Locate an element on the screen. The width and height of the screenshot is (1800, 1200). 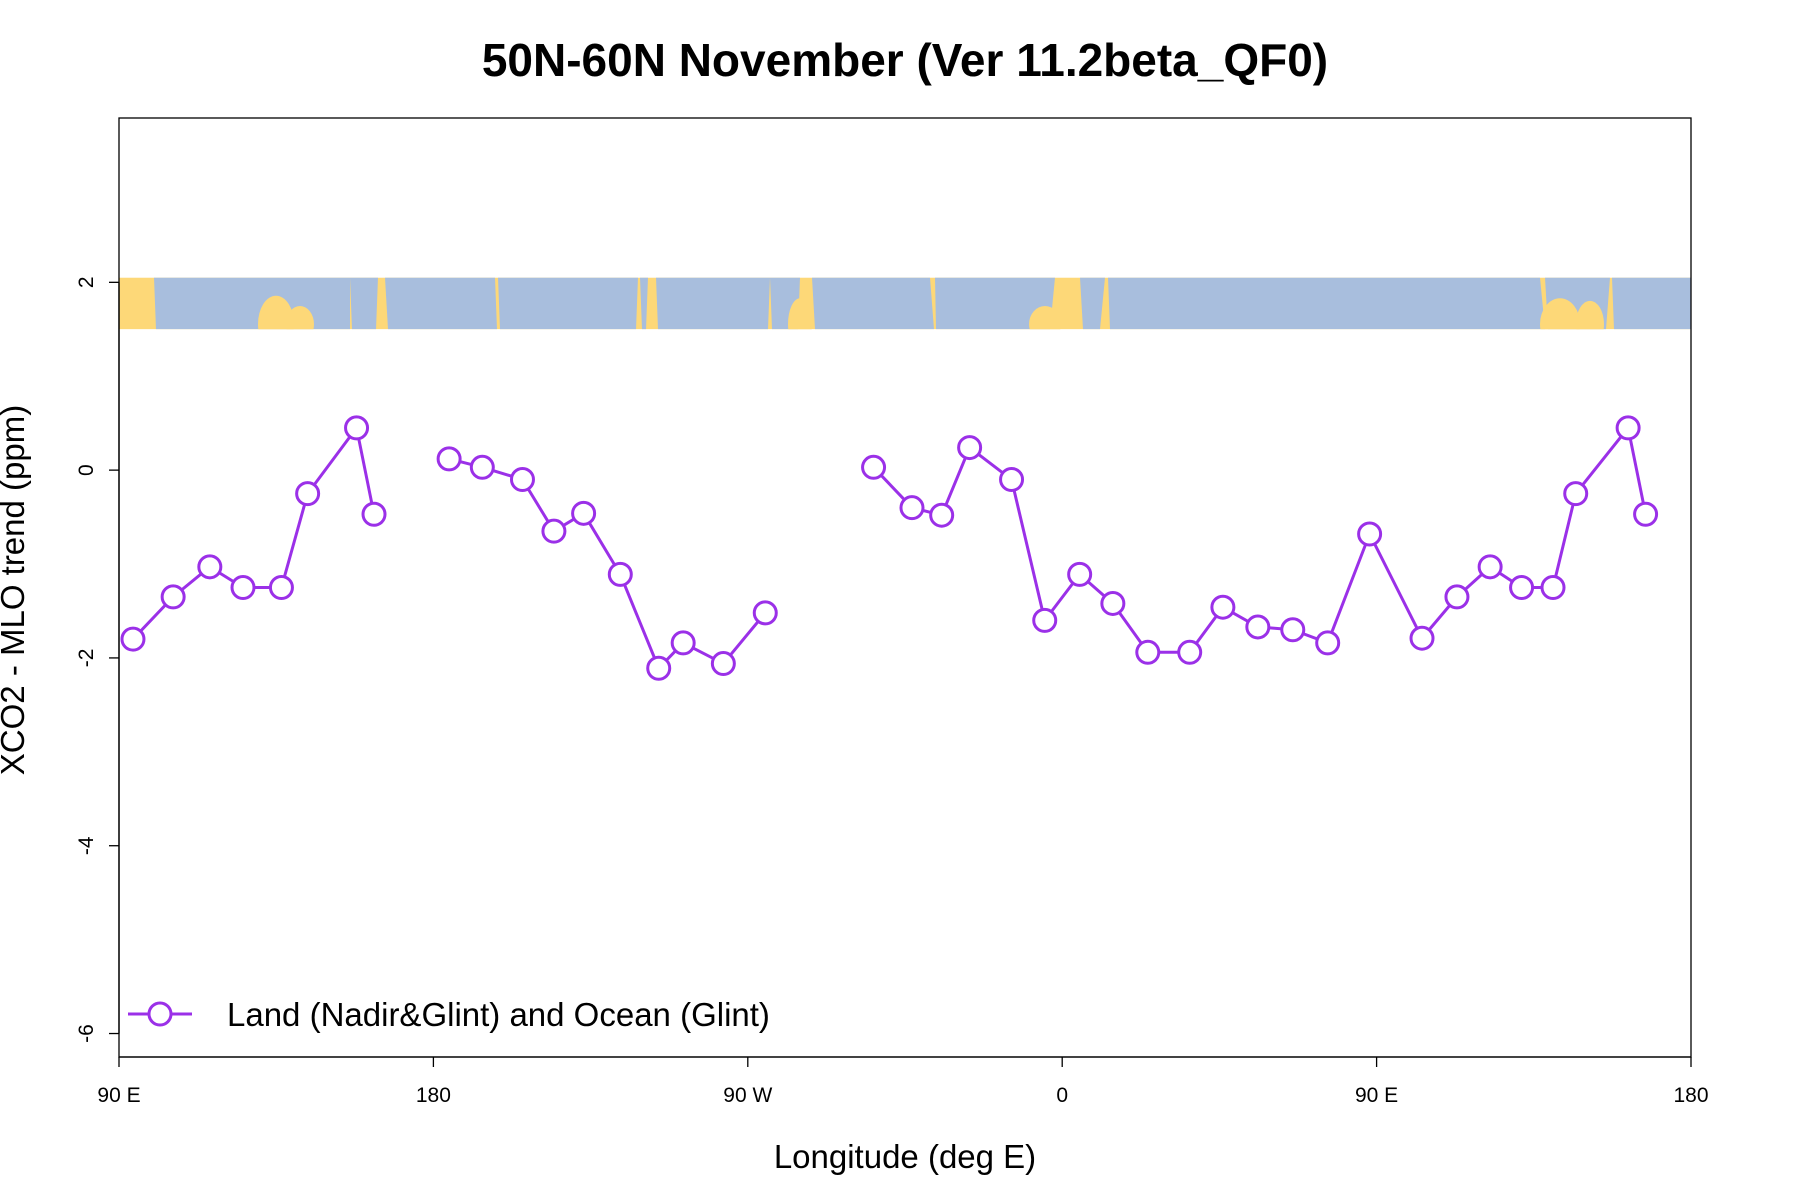
series-line is located at coordinates (607, 563).